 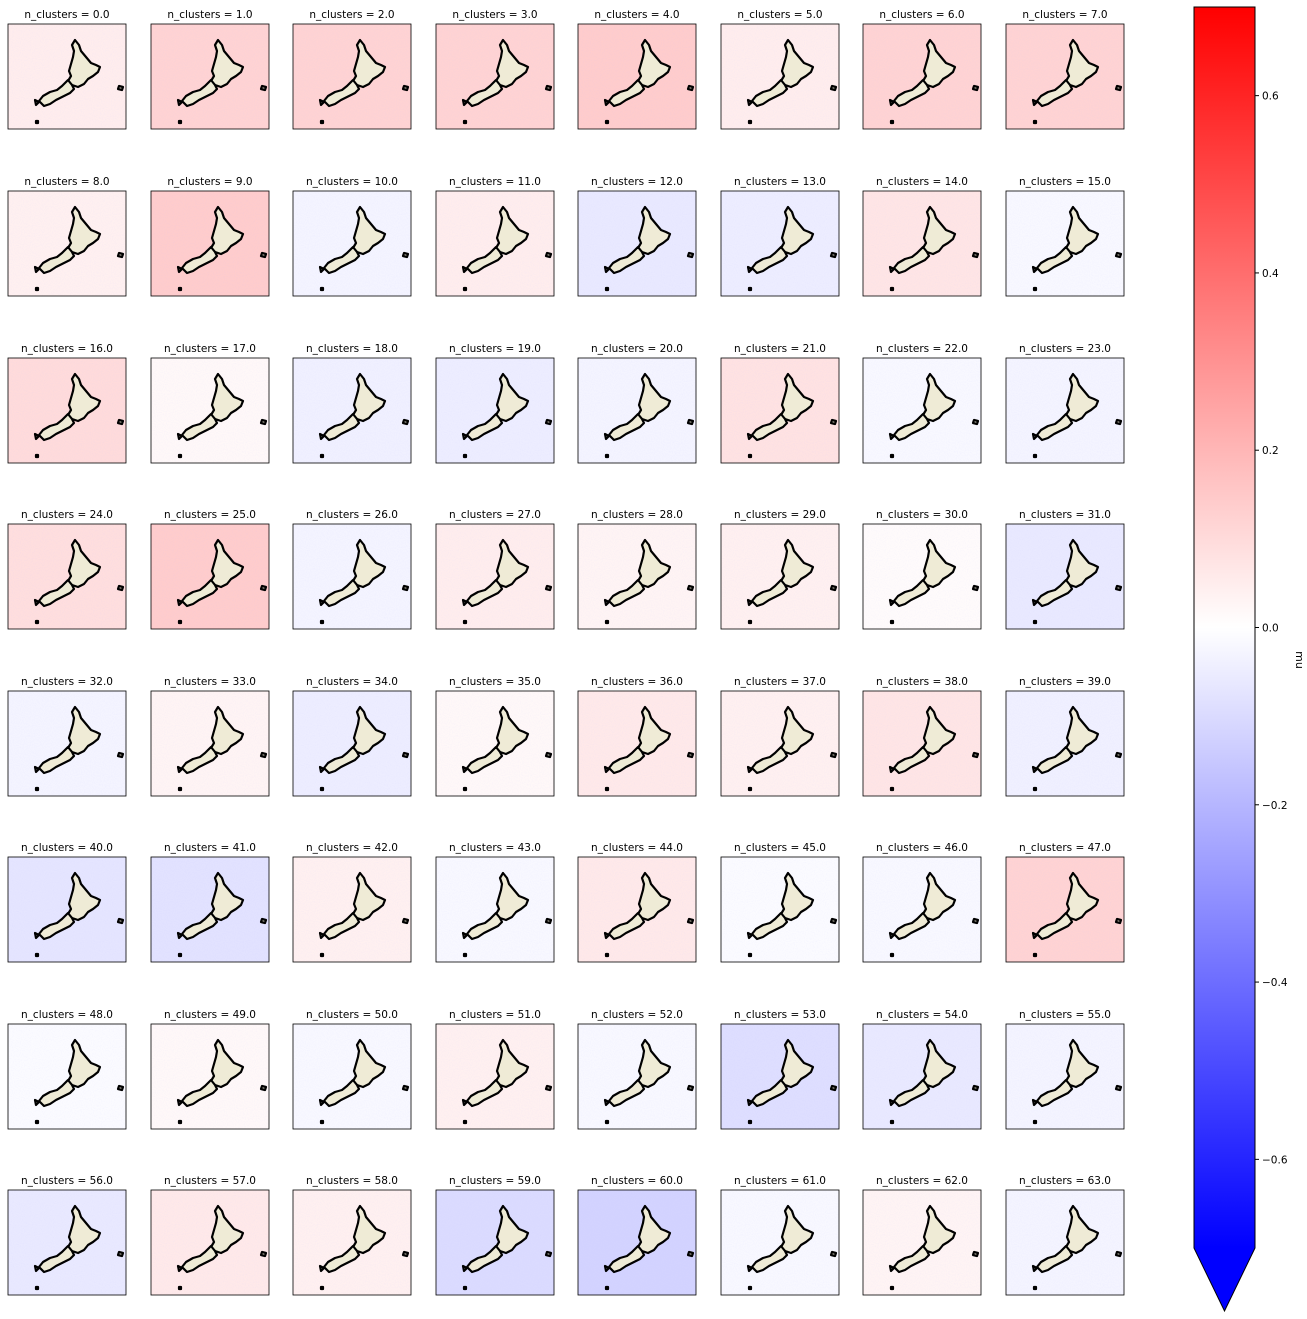 I want to click on panel-title: n_clusters = 56.0, so click(x=67, y=1181).